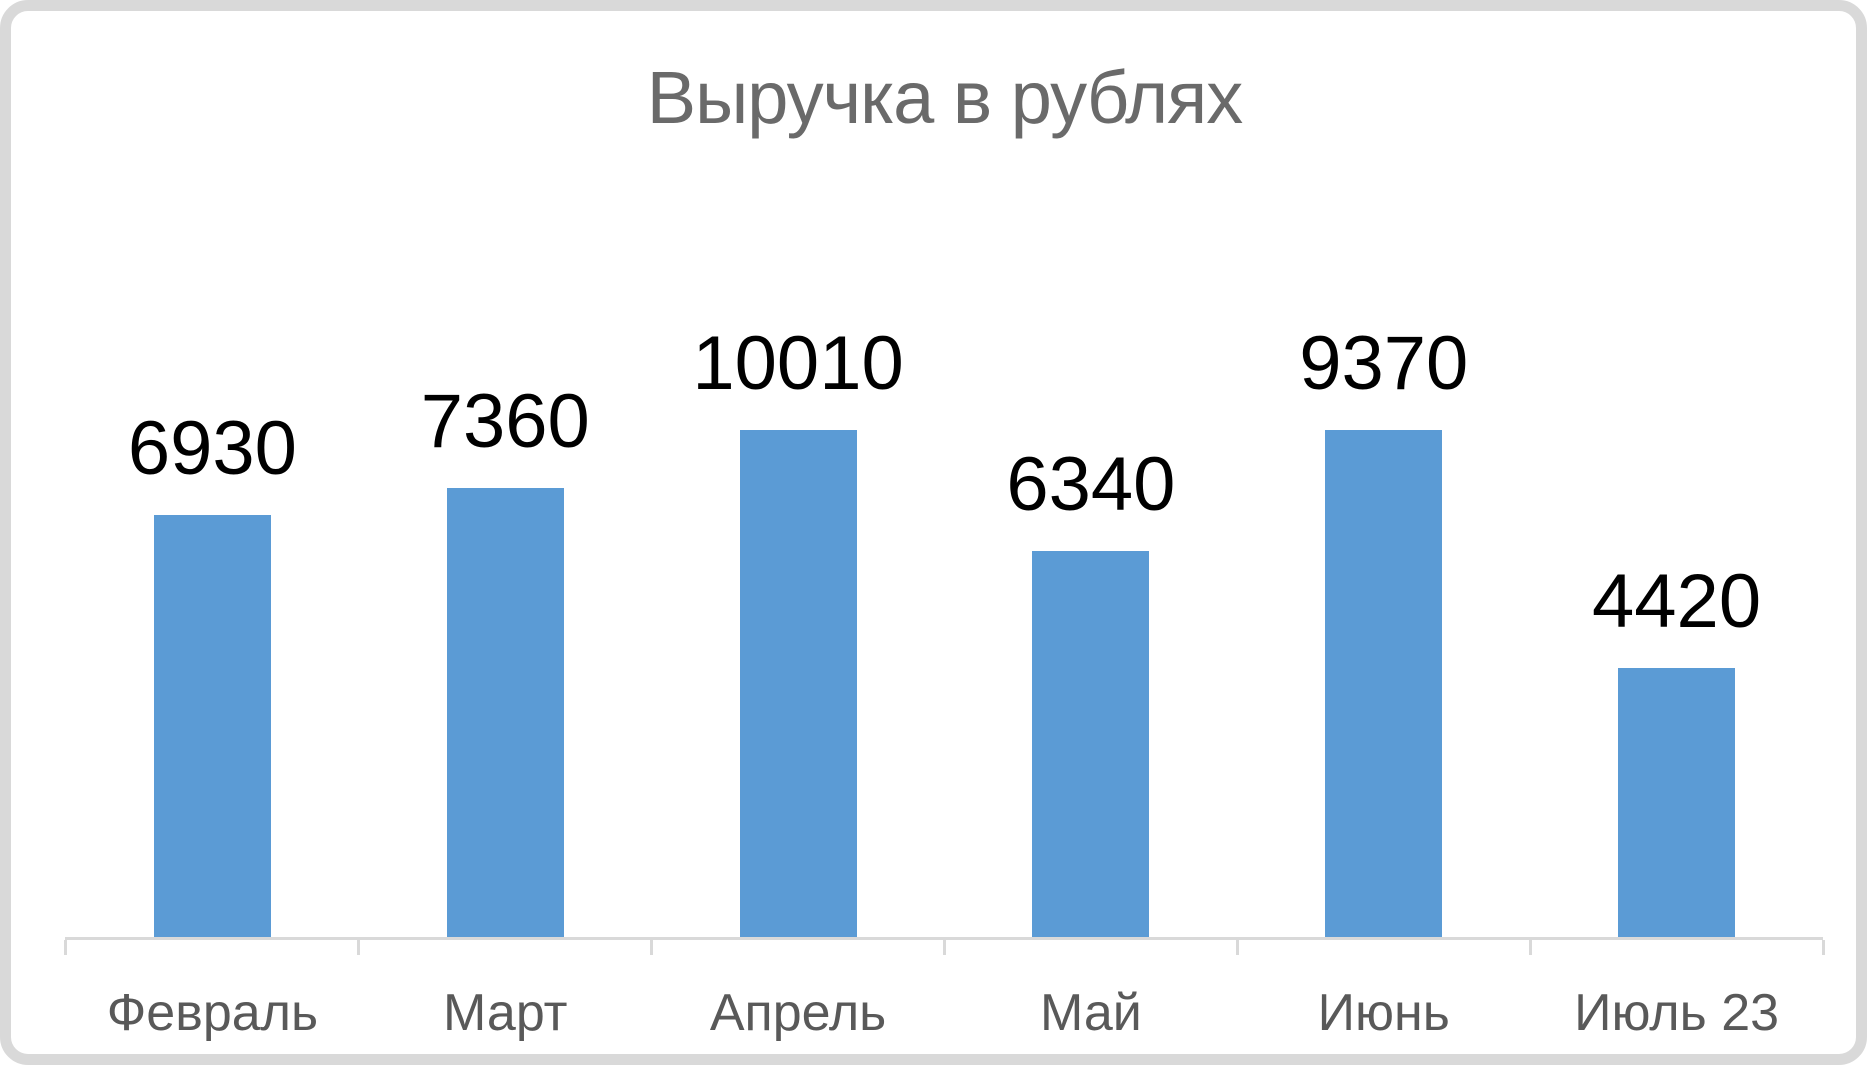 The image size is (1867, 1065). I want to click on x-axis-label: Июнь, so click(1383, 1013).